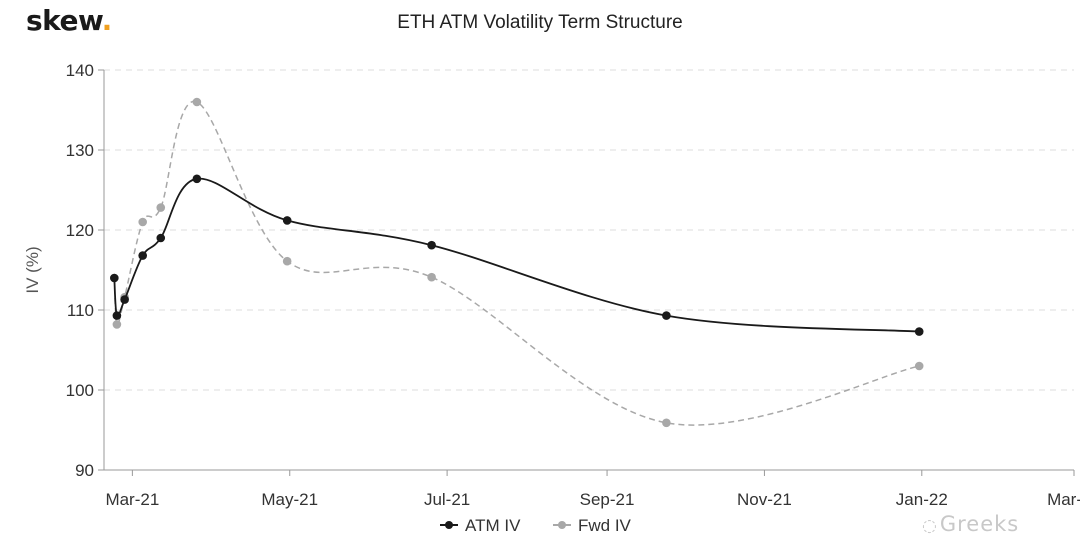 This screenshot has width=1080, height=543. I want to click on x-tick-label: Jan-22, so click(922, 499).